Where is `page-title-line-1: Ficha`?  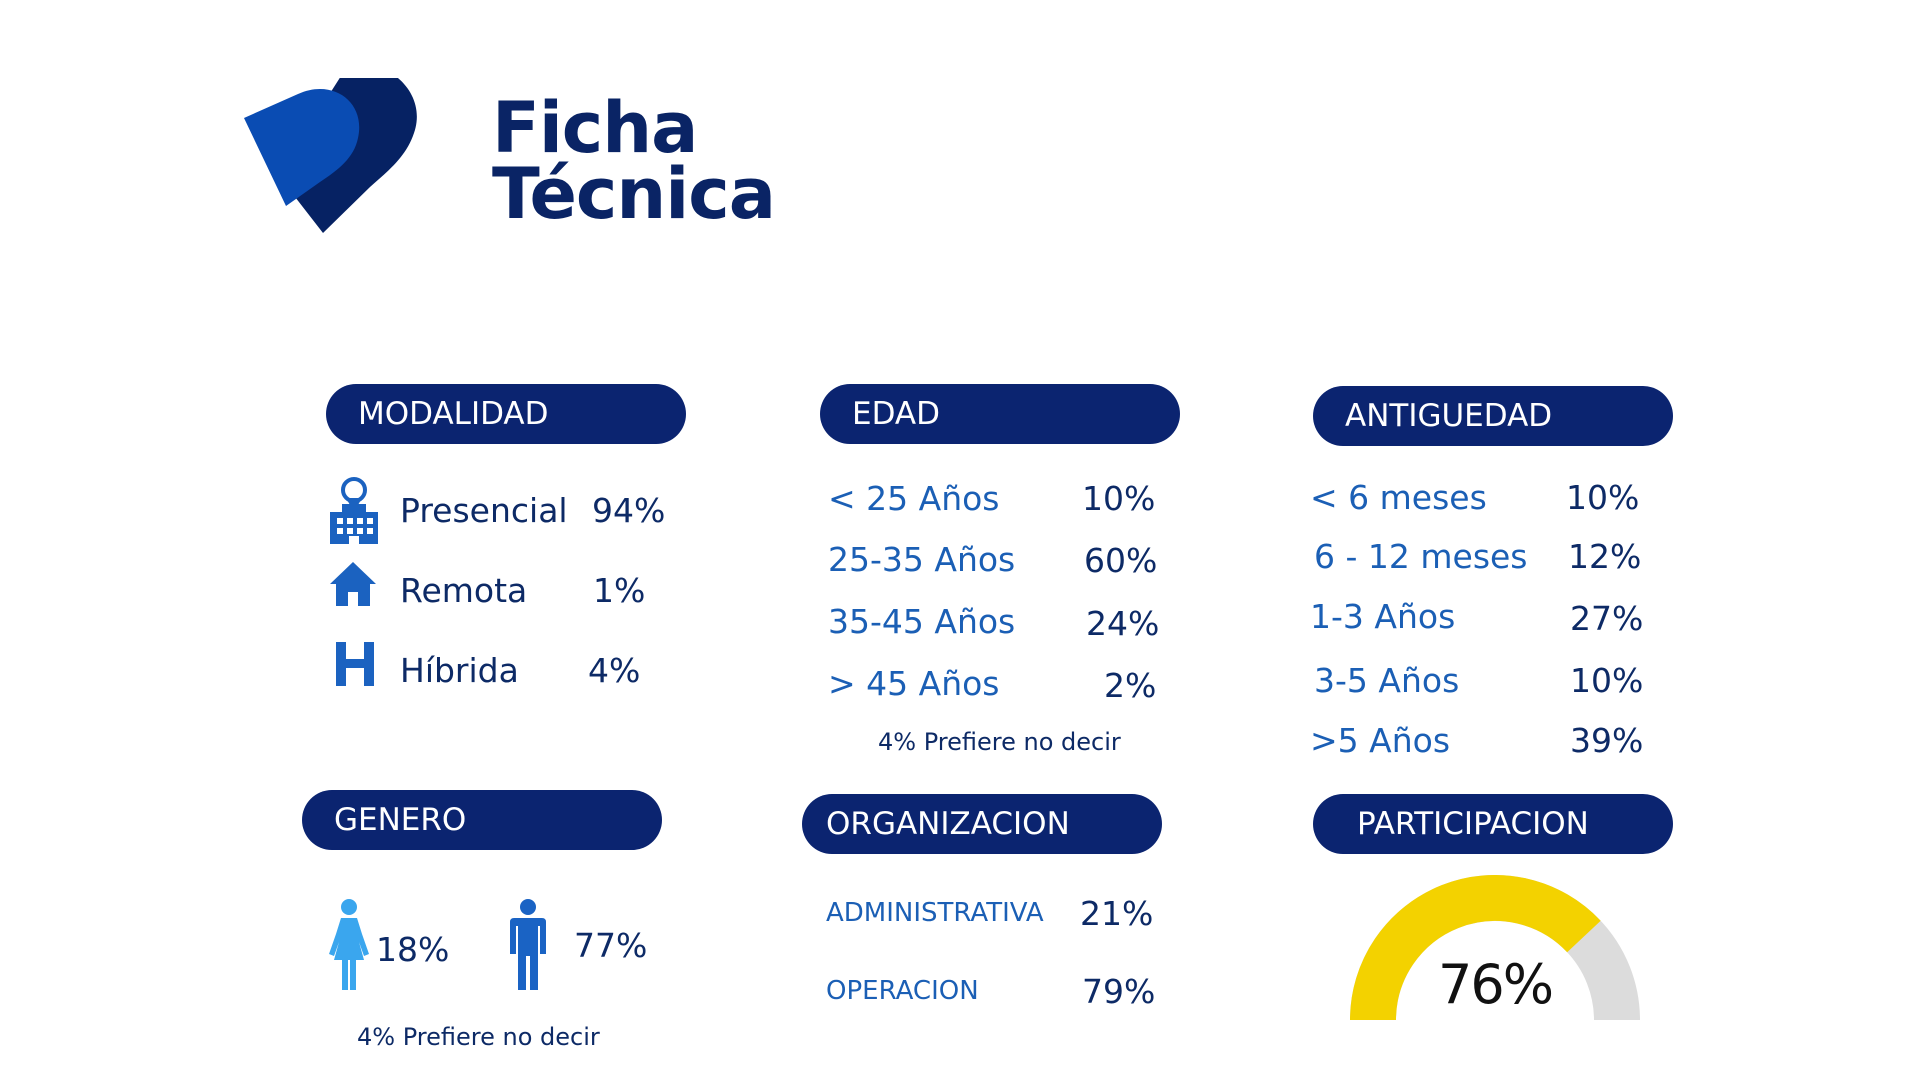
page-title-line-1: Ficha is located at coordinates (595, 128).